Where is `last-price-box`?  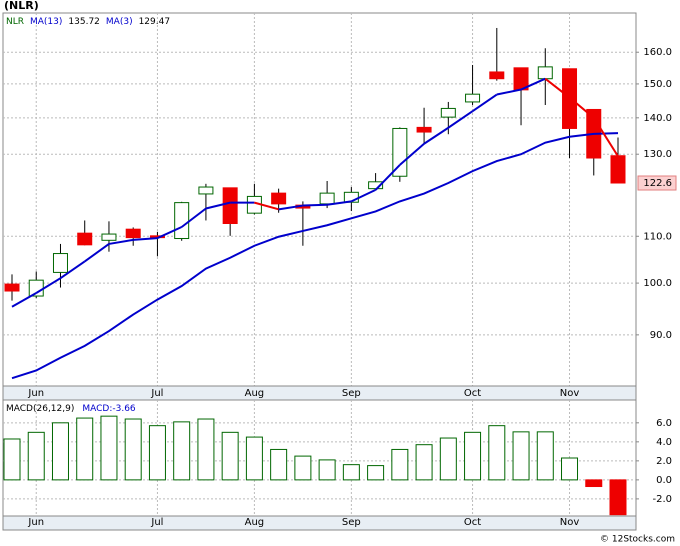
last-price-box is located at coordinates (657, 183).